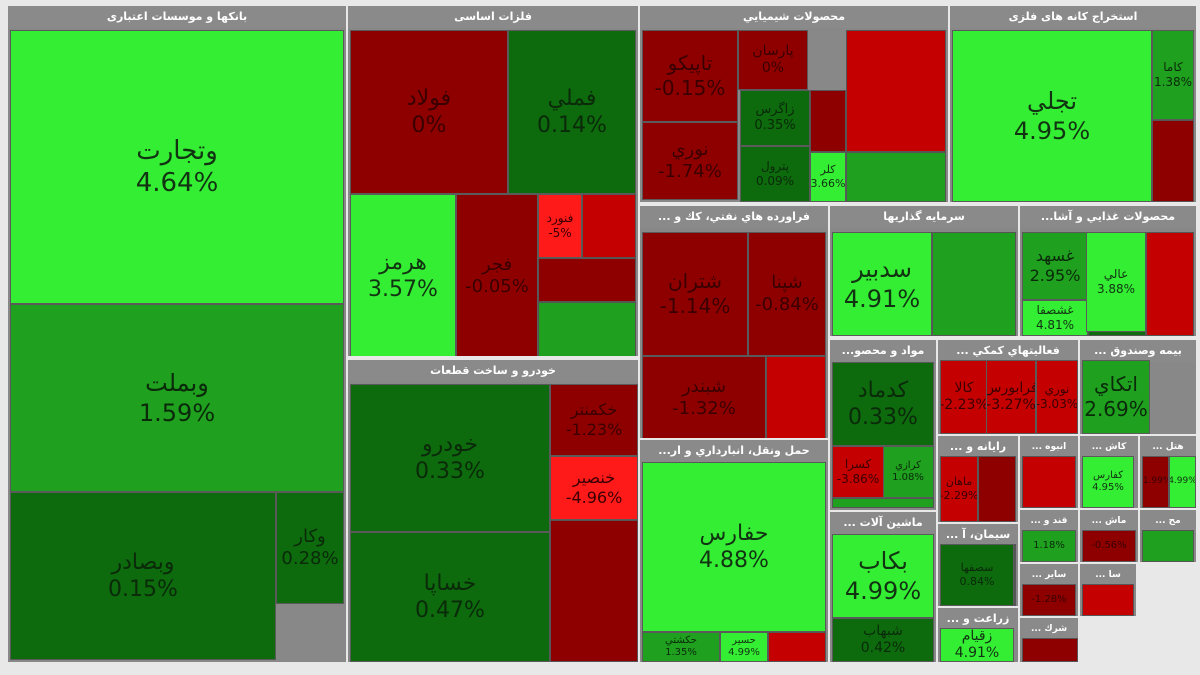 Image resolution: width=1200 pixels, height=675 pixels. What do you see at coordinates (1055, 275) in the screenshot?
I see `change-percent: 2.95%` at bounding box center [1055, 275].